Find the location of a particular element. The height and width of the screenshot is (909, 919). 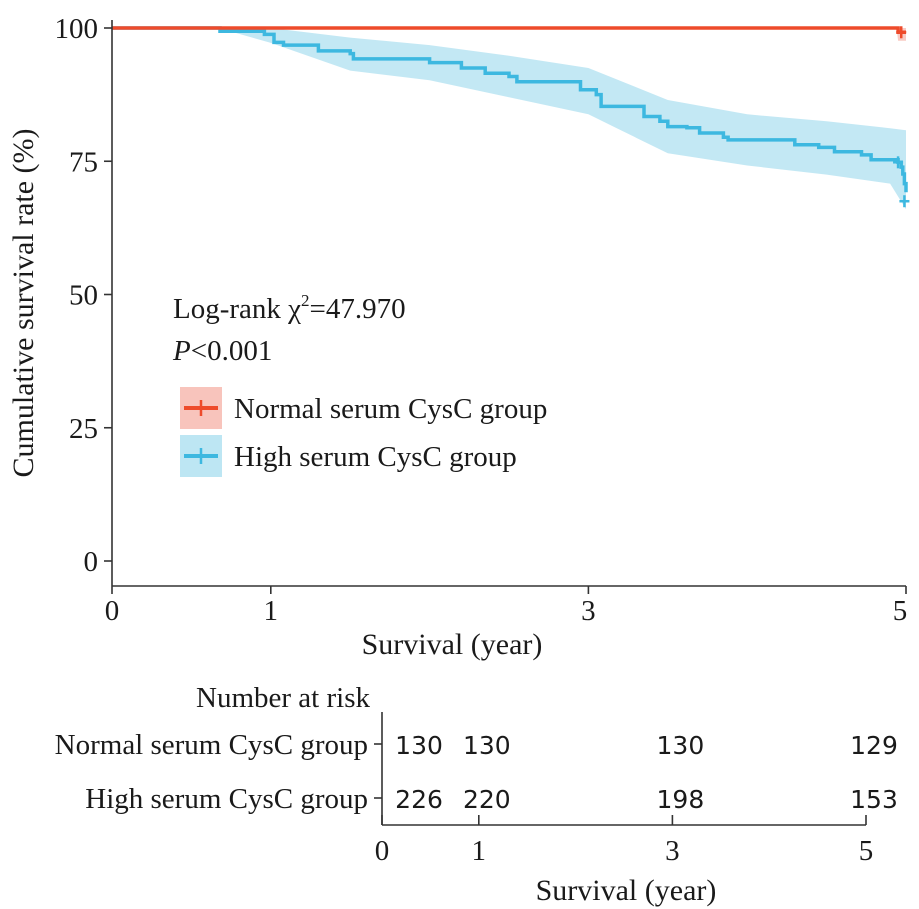

p-letter: P is located at coordinates (181, 351).